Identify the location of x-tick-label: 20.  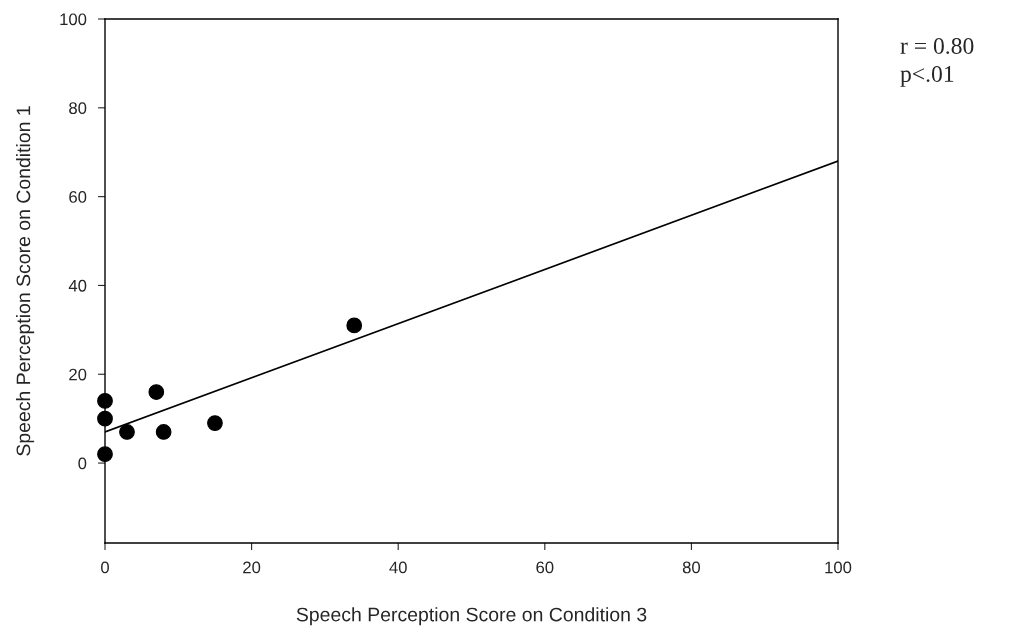
(252, 567).